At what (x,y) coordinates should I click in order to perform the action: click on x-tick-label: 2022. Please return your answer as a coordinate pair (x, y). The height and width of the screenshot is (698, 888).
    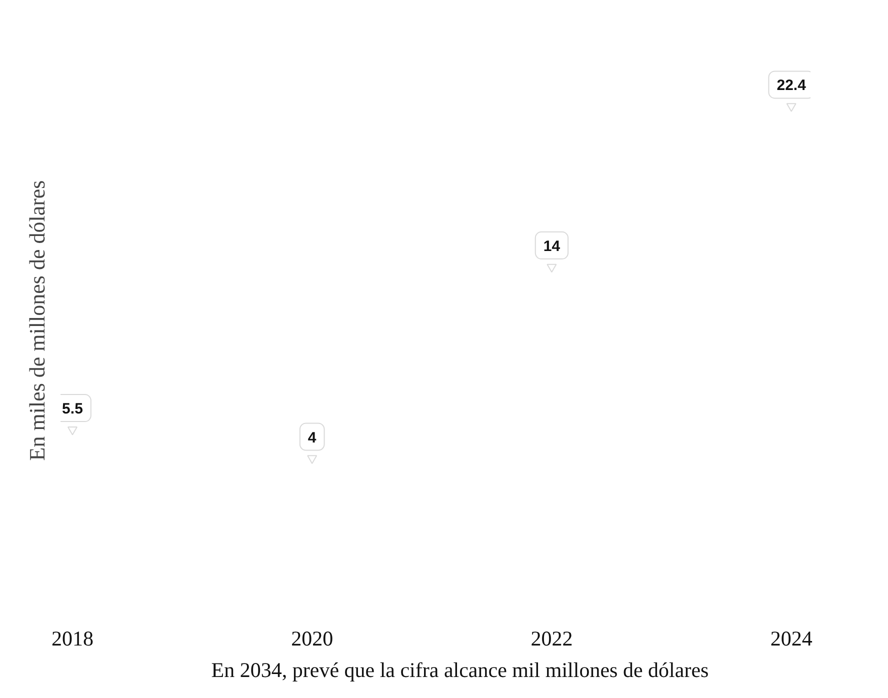
    Looking at the image, I should click on (551, 638).